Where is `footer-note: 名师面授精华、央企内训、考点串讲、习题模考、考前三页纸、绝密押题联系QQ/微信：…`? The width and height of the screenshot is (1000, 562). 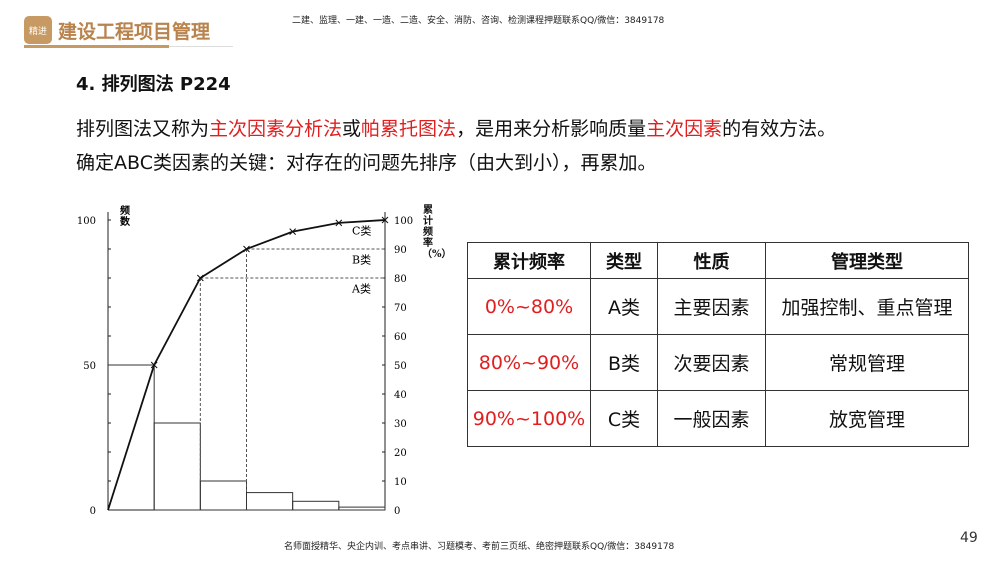
footer-note: 名师面授精华、央企内训、考点串讲、习题模考、考前三页纸、绝密押题联系QQ/微信：… is located at coordinates (479, 547).